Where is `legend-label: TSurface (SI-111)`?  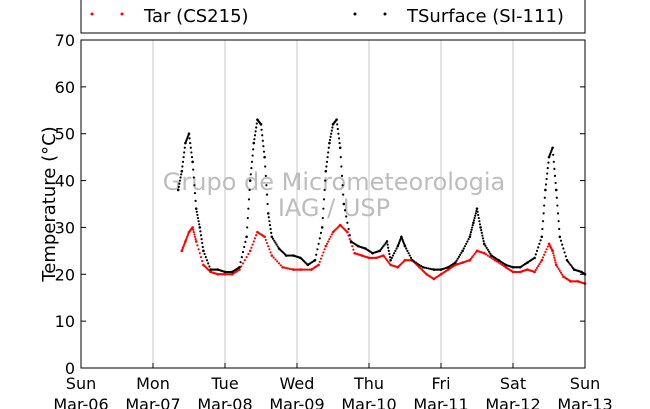
legend-label: TSurface (SI-111) is located at coordinates (485, 16).